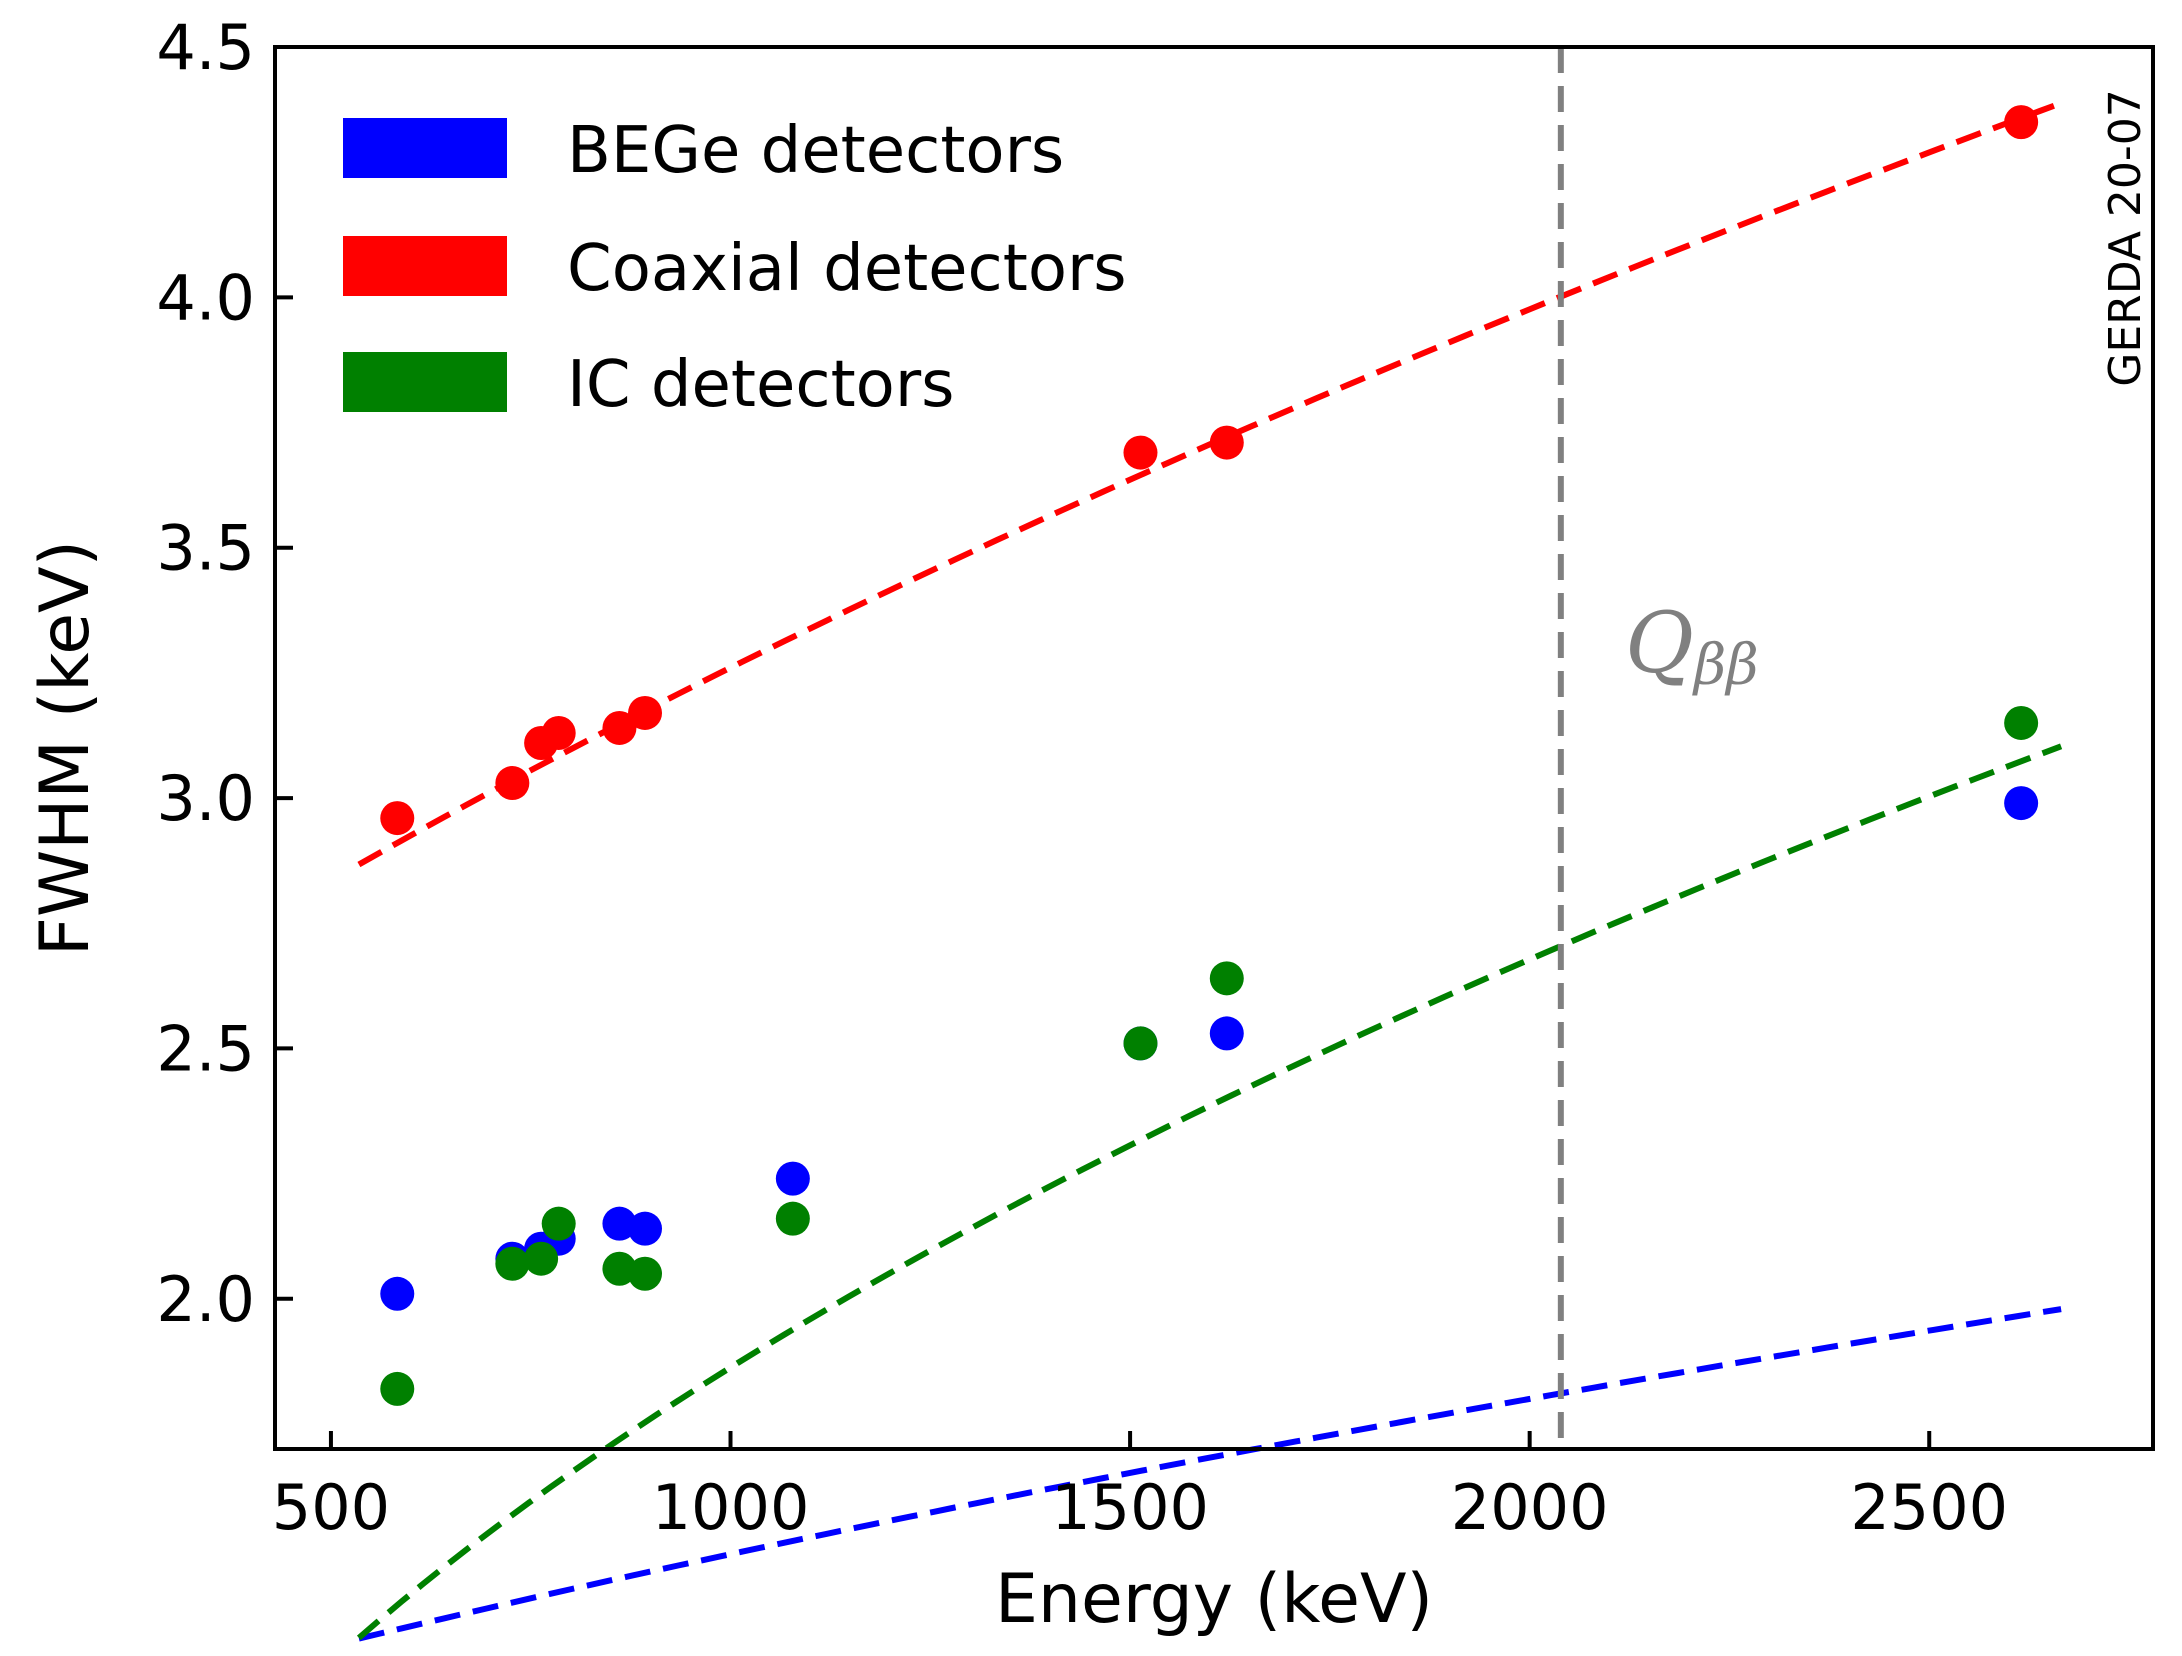 This screenshot has height=1656, width=2182. I want to click on x-tick-label: 2000, so click(1530, 1507).